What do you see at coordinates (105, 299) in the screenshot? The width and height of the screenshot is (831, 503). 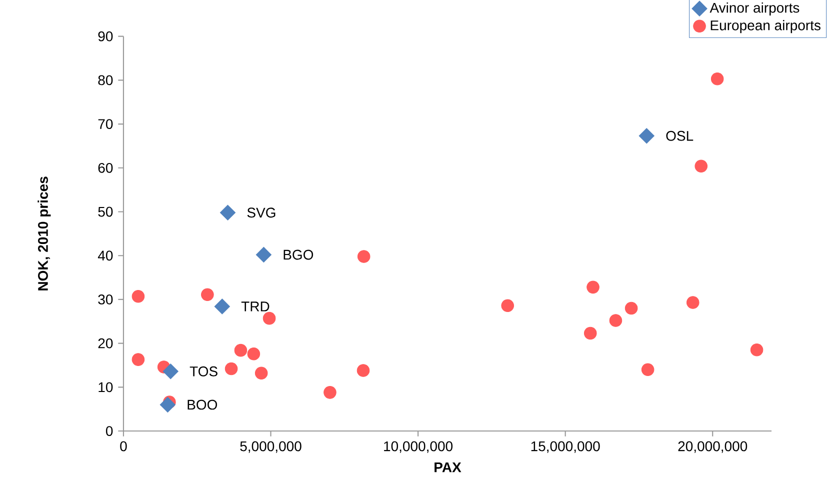 I see `y-tick-label: 30` at bounding box center [105, 299].